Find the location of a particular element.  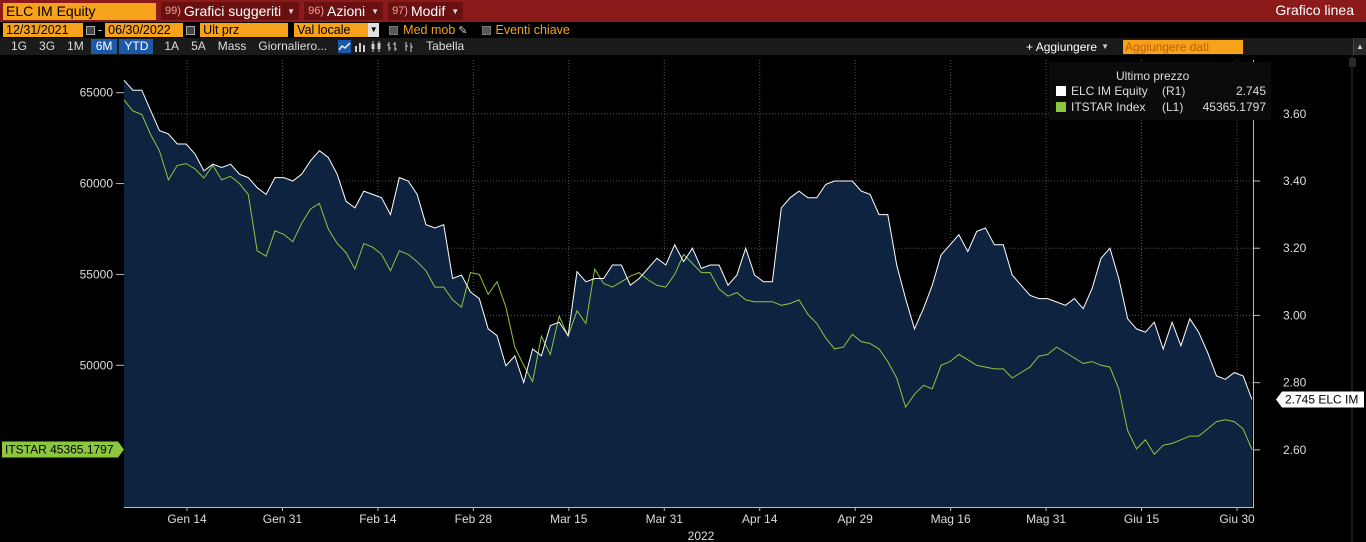

left-tick-label: 65000 is located at coordinates (97, 93).